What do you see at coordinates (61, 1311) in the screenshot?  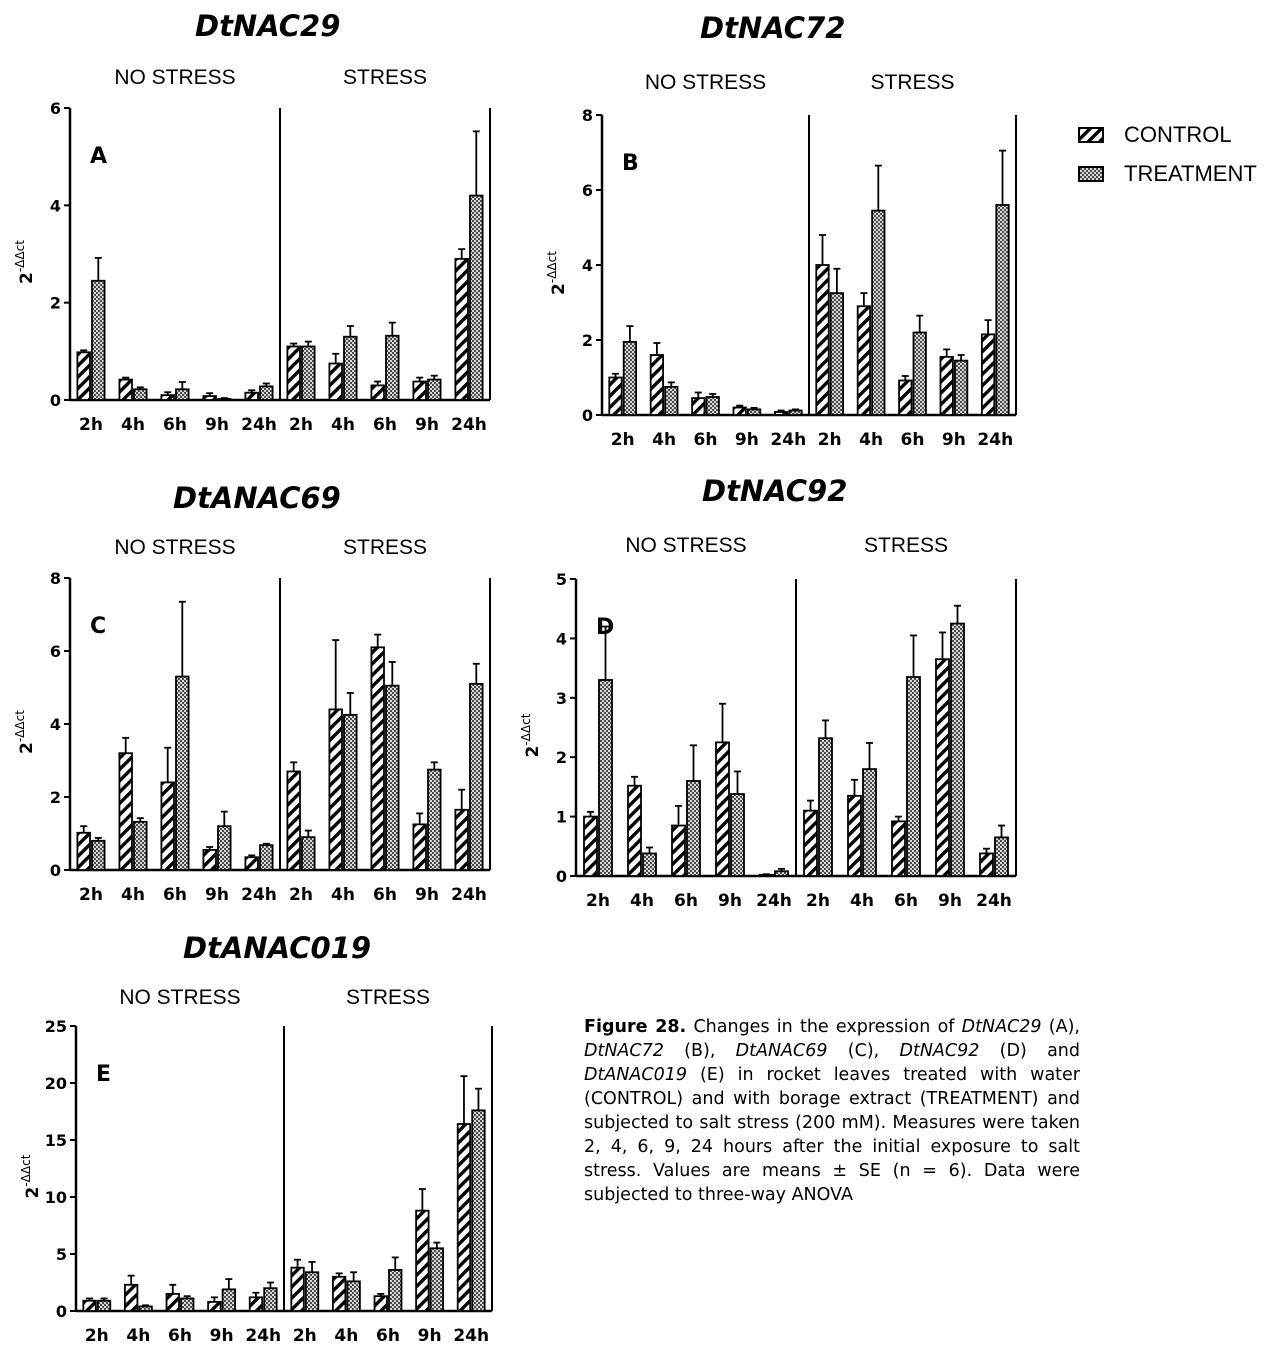 I see `y-tick-label: 0` at bounding box center [61, 1311].